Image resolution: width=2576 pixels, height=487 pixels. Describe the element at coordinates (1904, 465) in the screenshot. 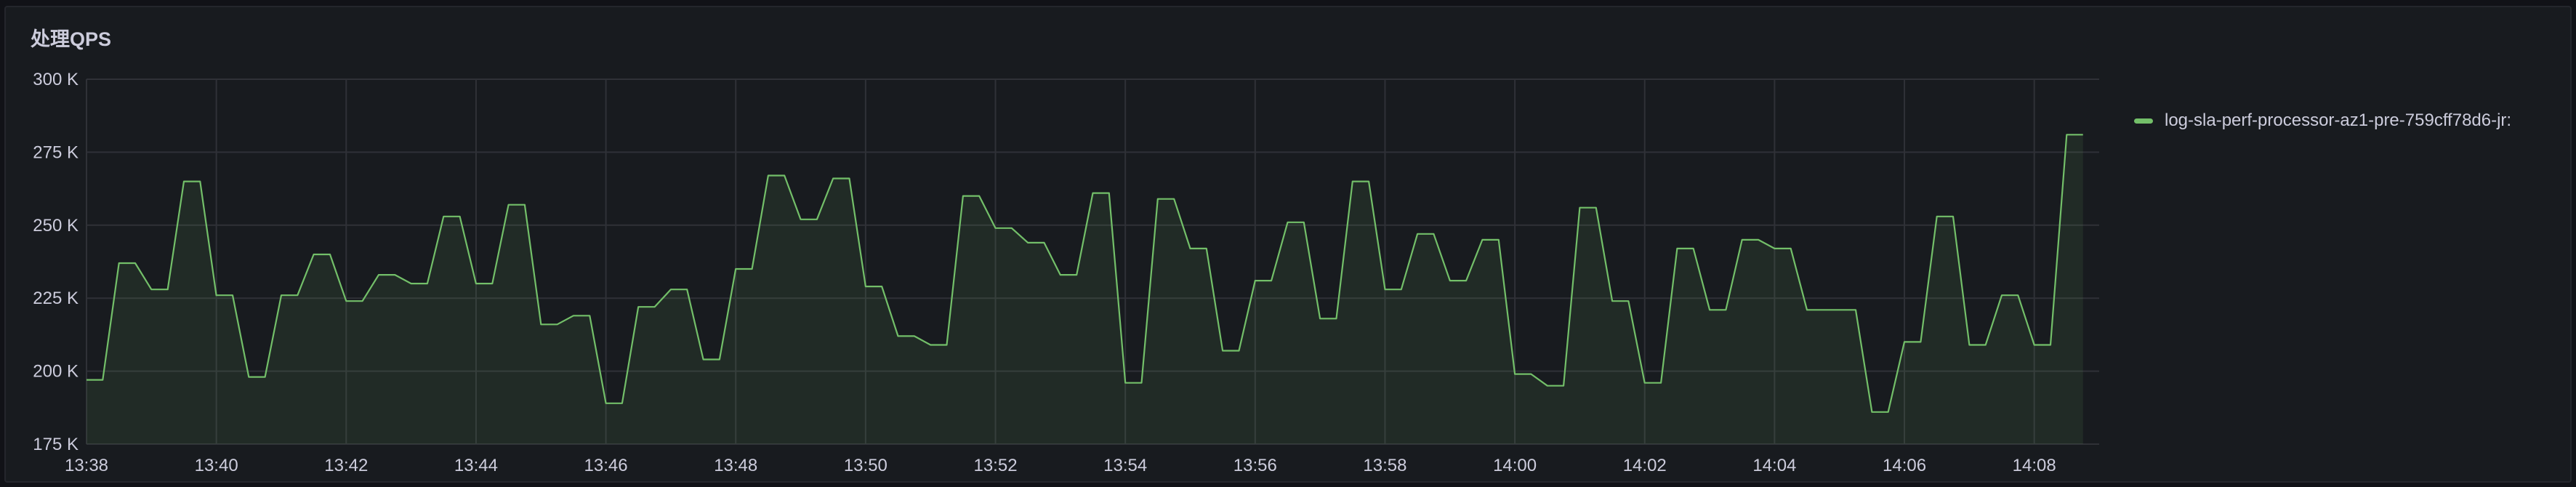

I see `x-tick-label: 14:06` at that location.